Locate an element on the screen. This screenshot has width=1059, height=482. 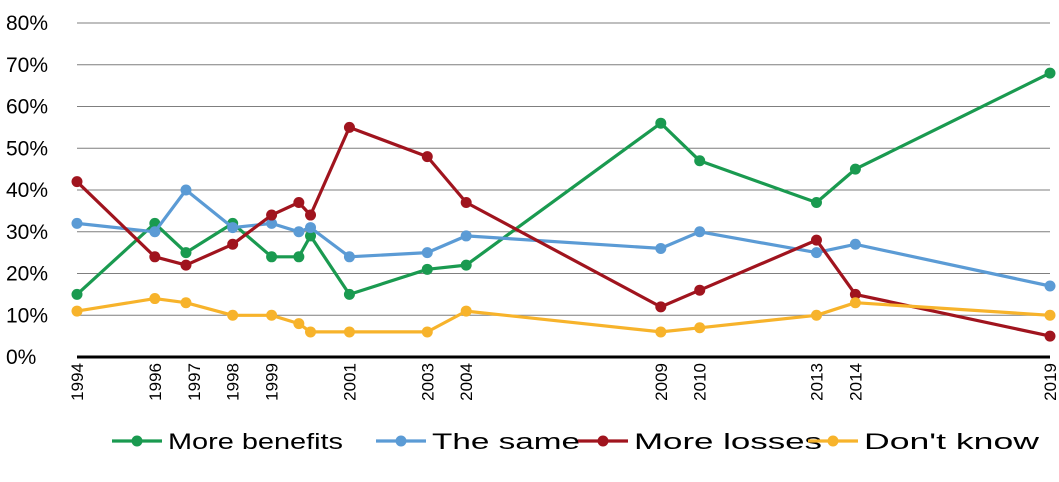
legend-label: The same is located at coordinates (506, 441).